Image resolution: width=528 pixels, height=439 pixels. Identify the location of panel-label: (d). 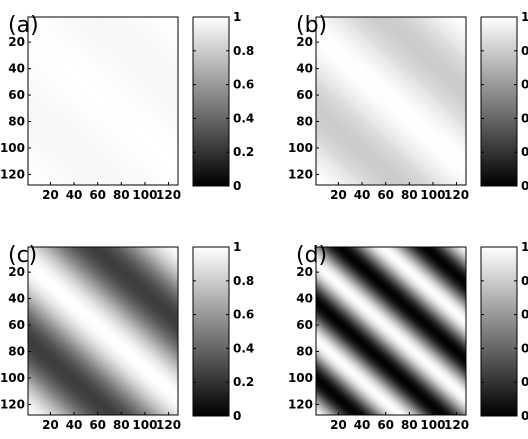
(311, 255).